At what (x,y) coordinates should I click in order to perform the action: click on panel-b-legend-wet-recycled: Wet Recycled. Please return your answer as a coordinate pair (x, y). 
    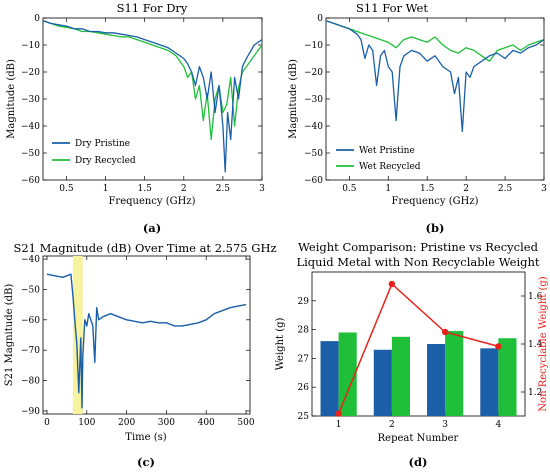
    Looking at the image, I should click on (390, 167).